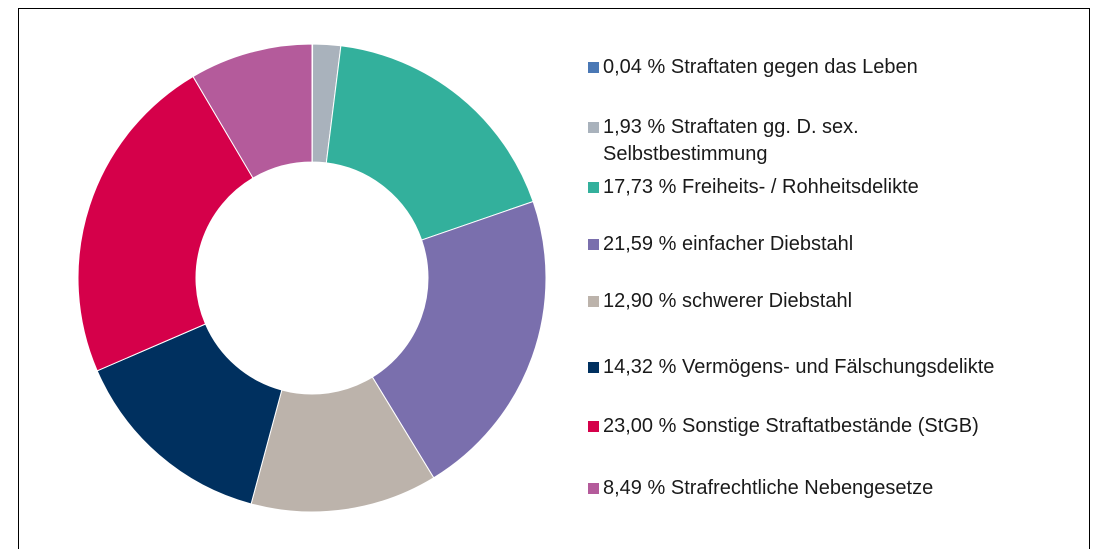 Image resolution: width=1097 pixels, height=549 pixels. I want to click on value-label: 23,00 %, so click(640, 426).